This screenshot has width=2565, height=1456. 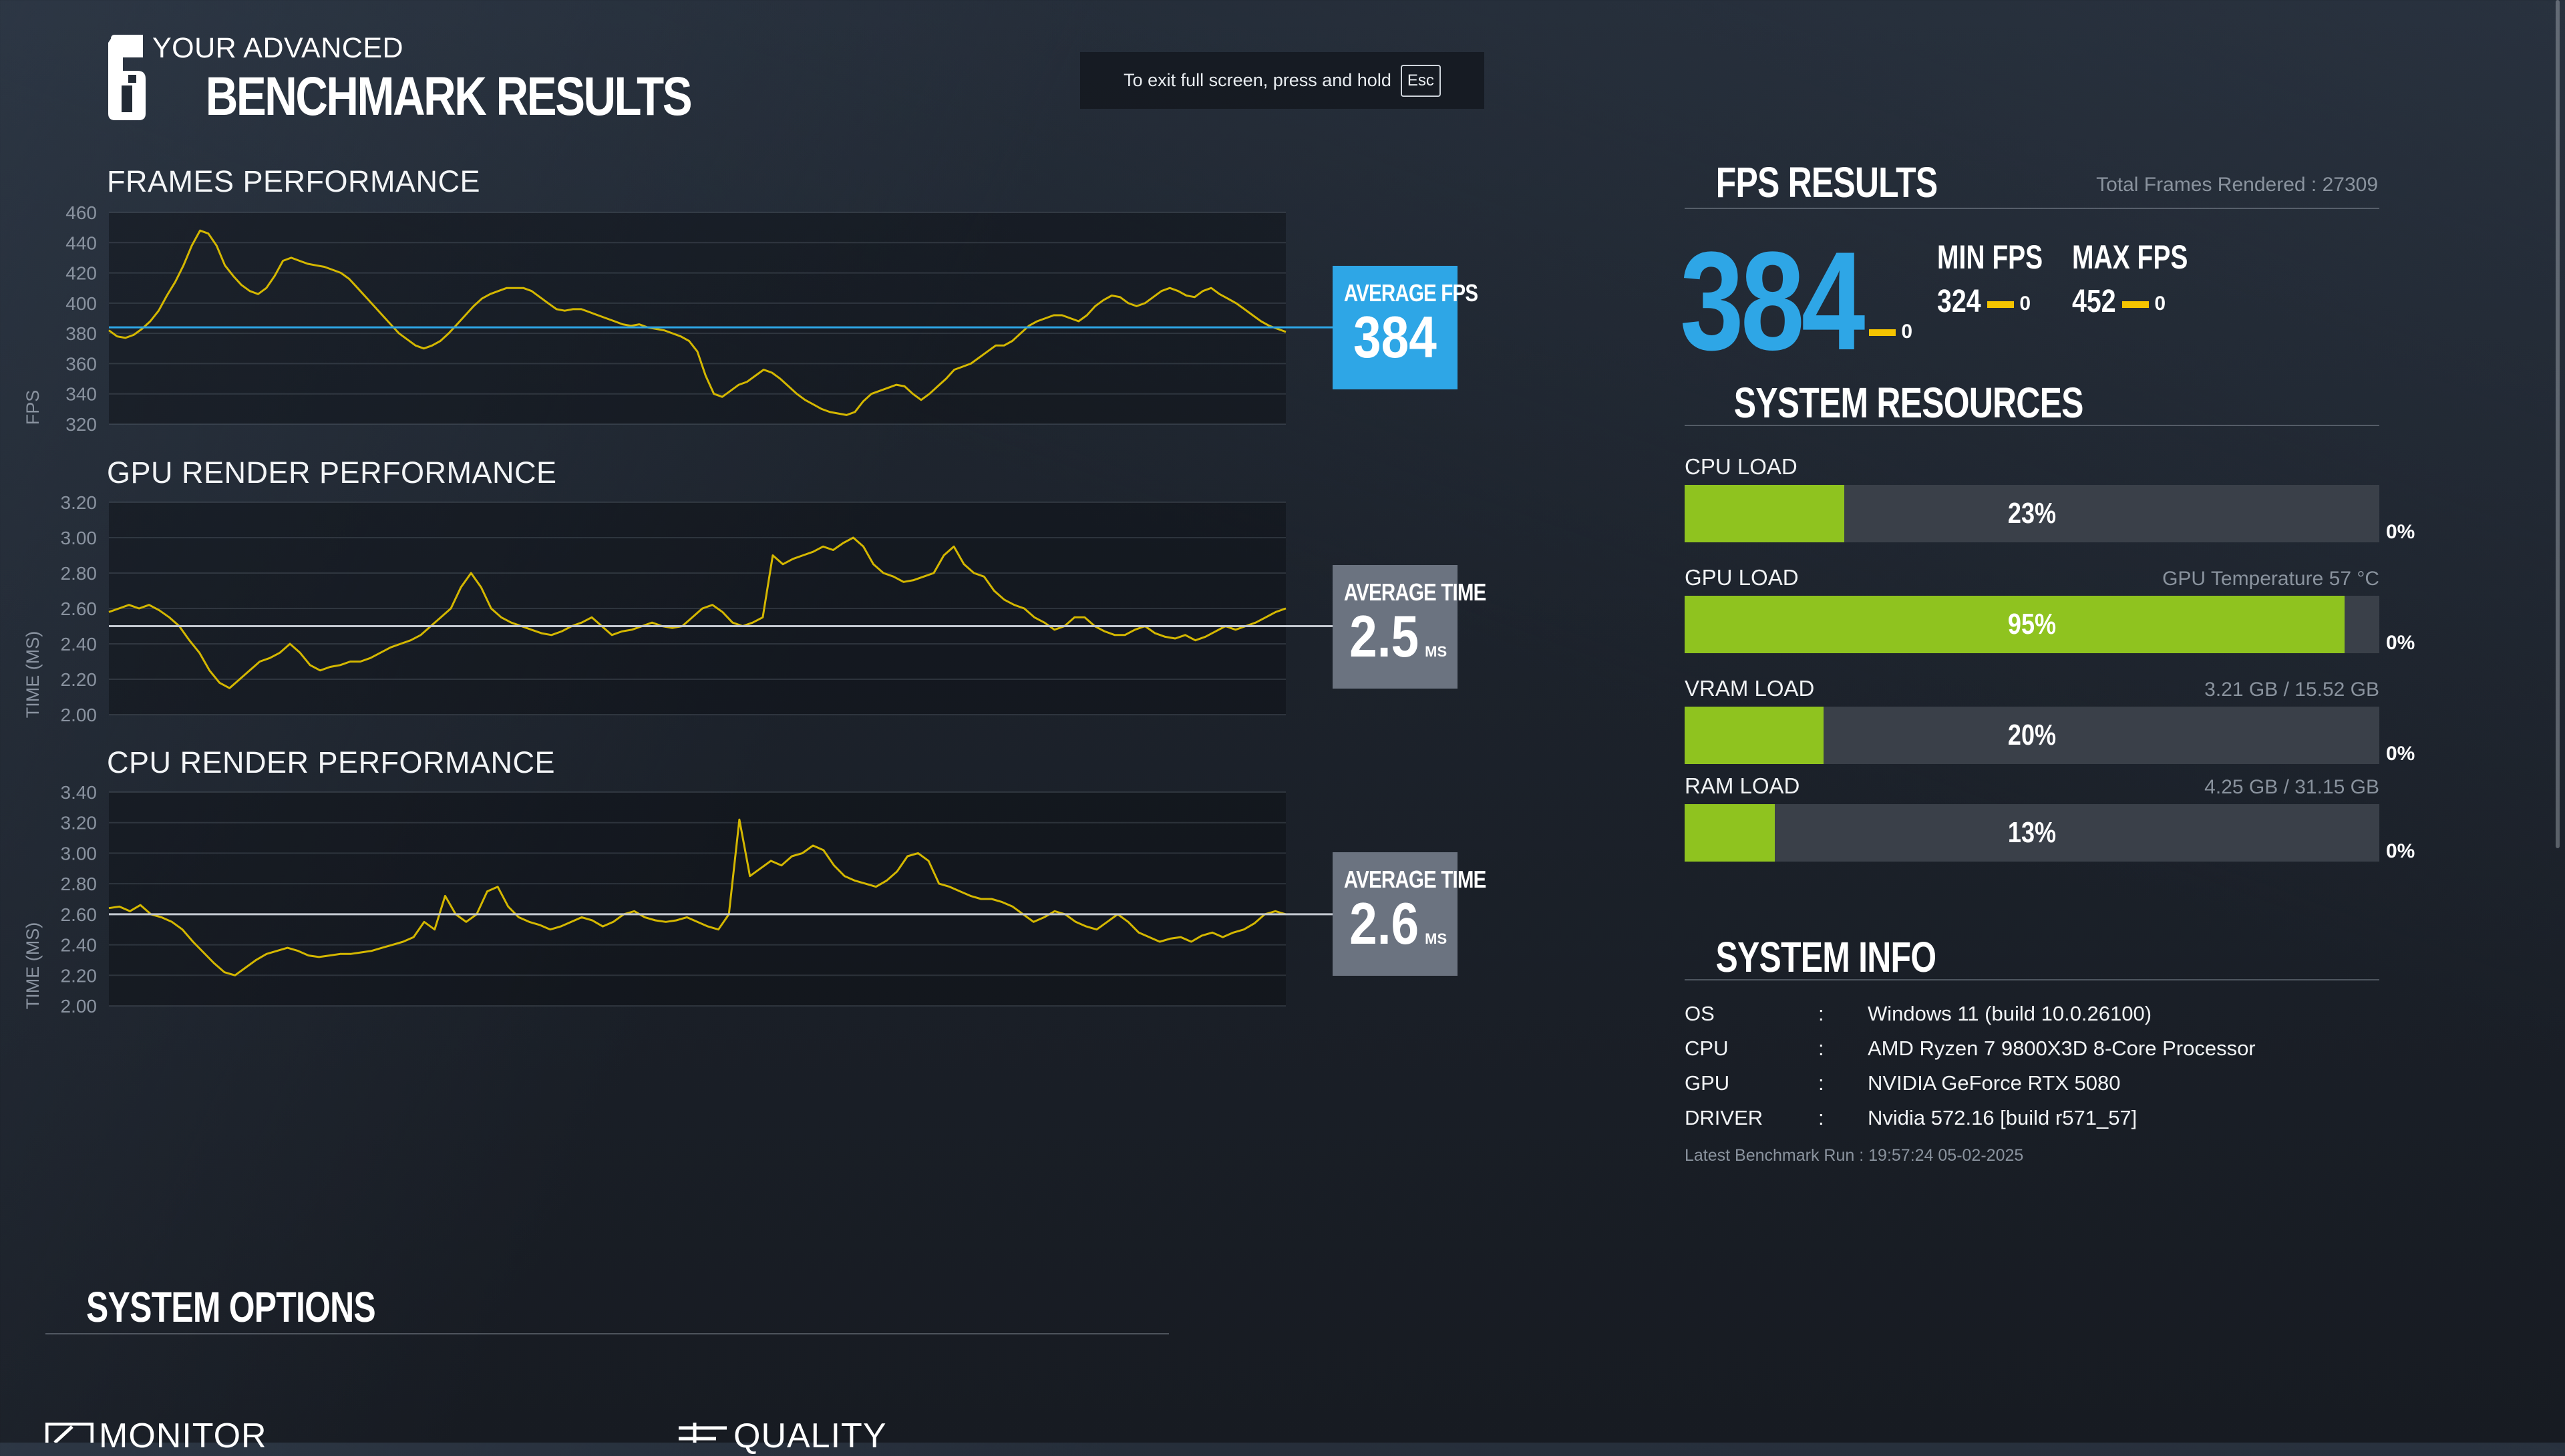 What do you see at coordinates (278, 48) in the screenshot?
I see `header-subtitle: YOUR ADVANCED` at bounding box center [278, 48].